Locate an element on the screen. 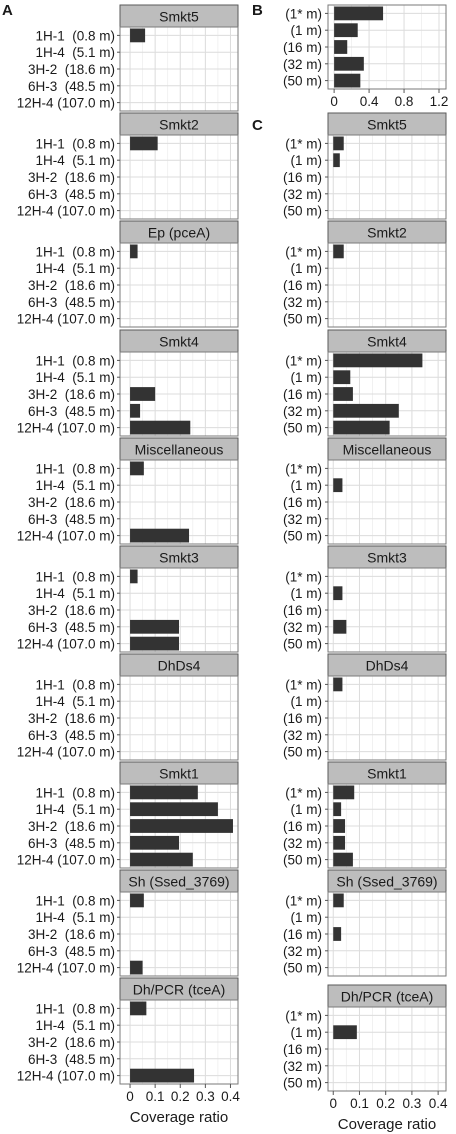 The height and width of the screenshot is (1134, 456). panel-c-facet-3-category-label: (16 m) is located at coordinates (302, 502).